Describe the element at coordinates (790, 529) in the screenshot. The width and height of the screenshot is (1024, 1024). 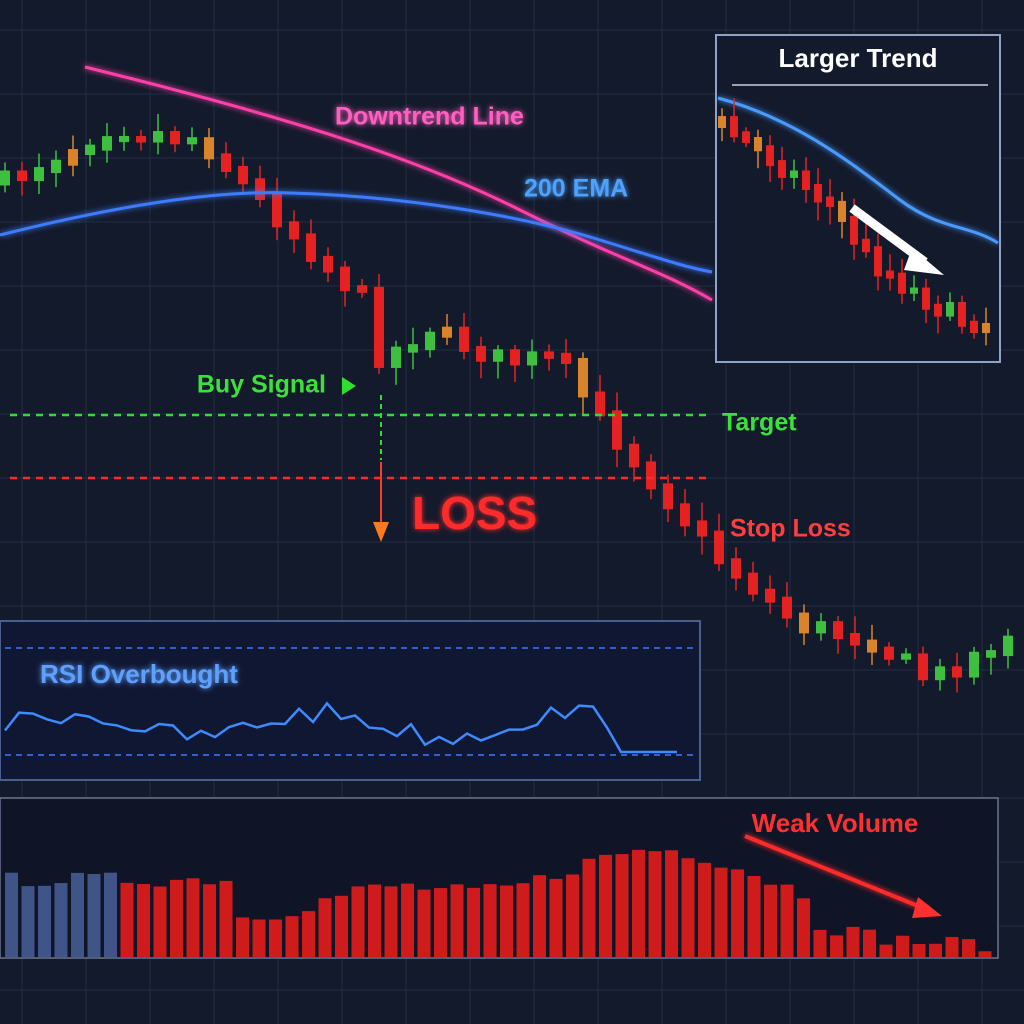
I see `stop-loss-label: Stop Loss` at that location.